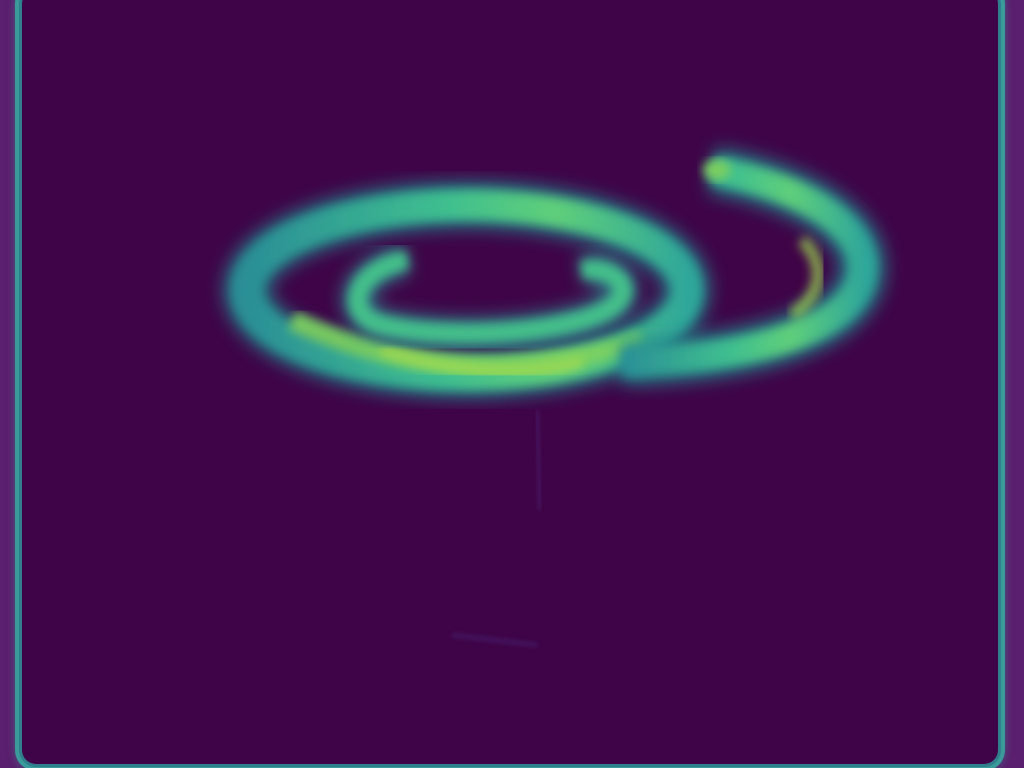  Describe the element at coordinates (538, 460) in the screenshot. I see `faint-streak` at that location.